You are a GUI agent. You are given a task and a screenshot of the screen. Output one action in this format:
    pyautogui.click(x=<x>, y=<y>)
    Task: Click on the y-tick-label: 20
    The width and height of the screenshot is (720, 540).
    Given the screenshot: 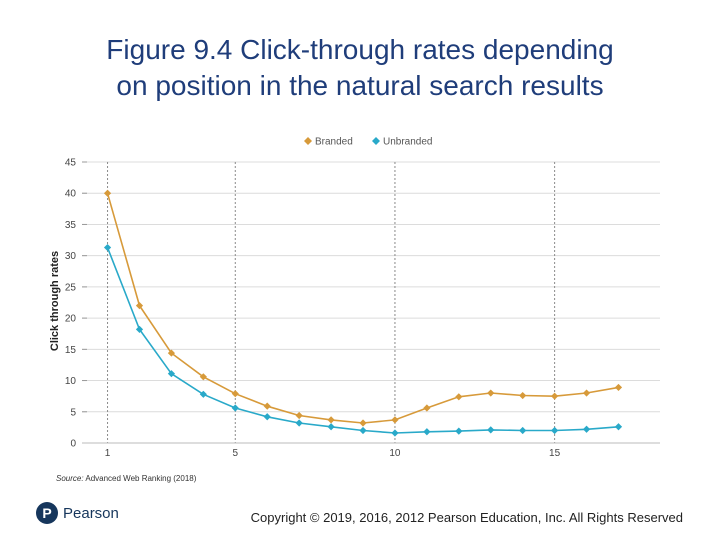 What is the action you would take?
    pyautogui.click(x=71, y=319)
    